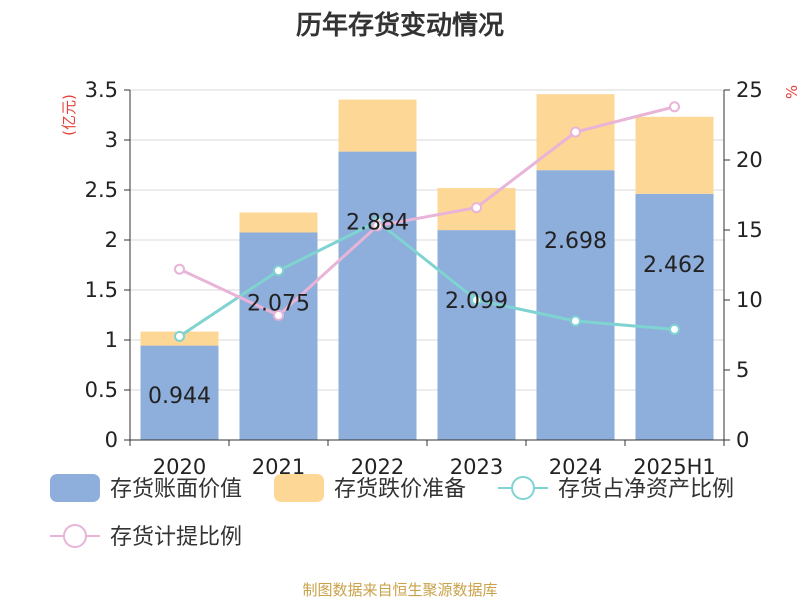 The height and width of the screenshot is (600, 800). What do you see at coordinates (400, 25) in the screenshot?
I see `chart-title: 历年存货变动情况` at bounding box center [400, 25].